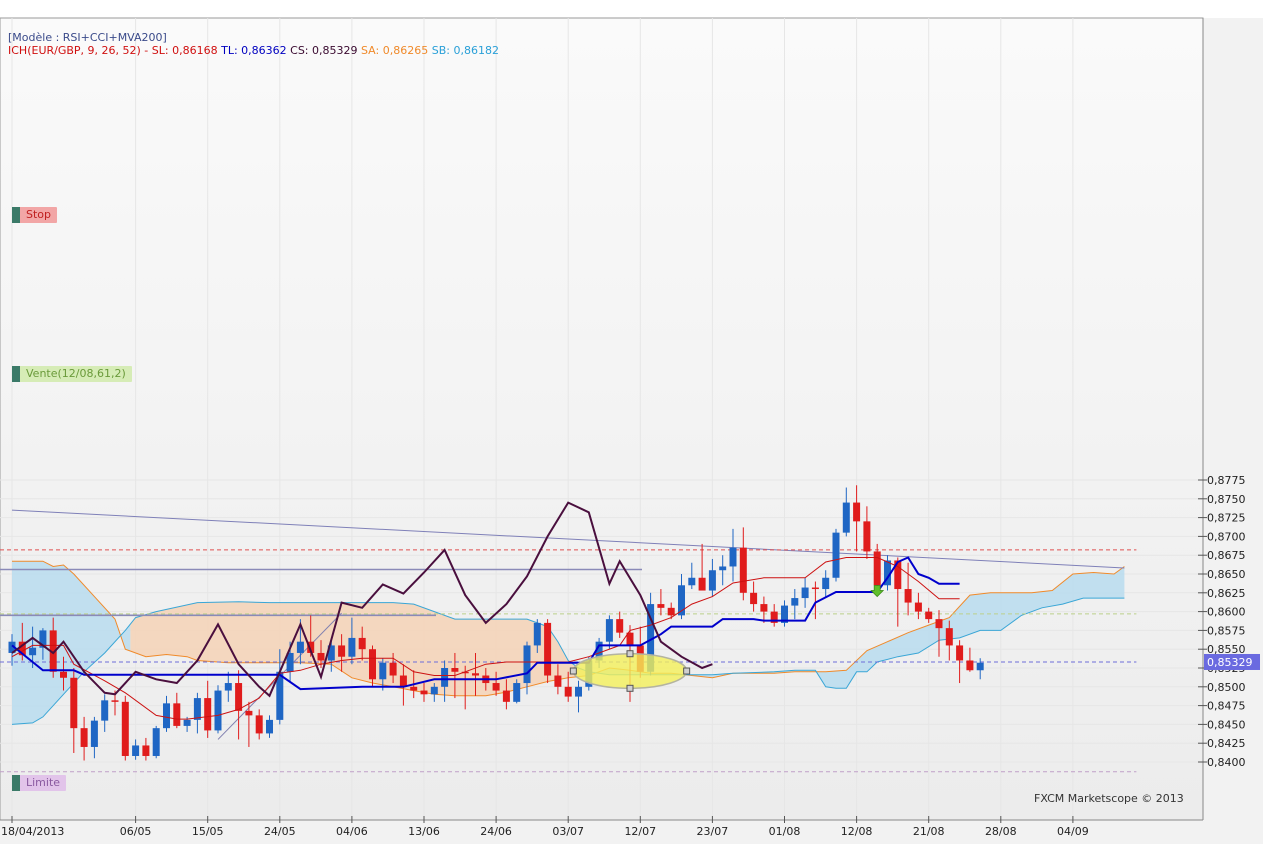 The image size is (1263, 848). What do you see at coordinates (324, 50) in the screenshot?
I see `cs-label: CS: 0,85329` at bounding box center [324, 50].